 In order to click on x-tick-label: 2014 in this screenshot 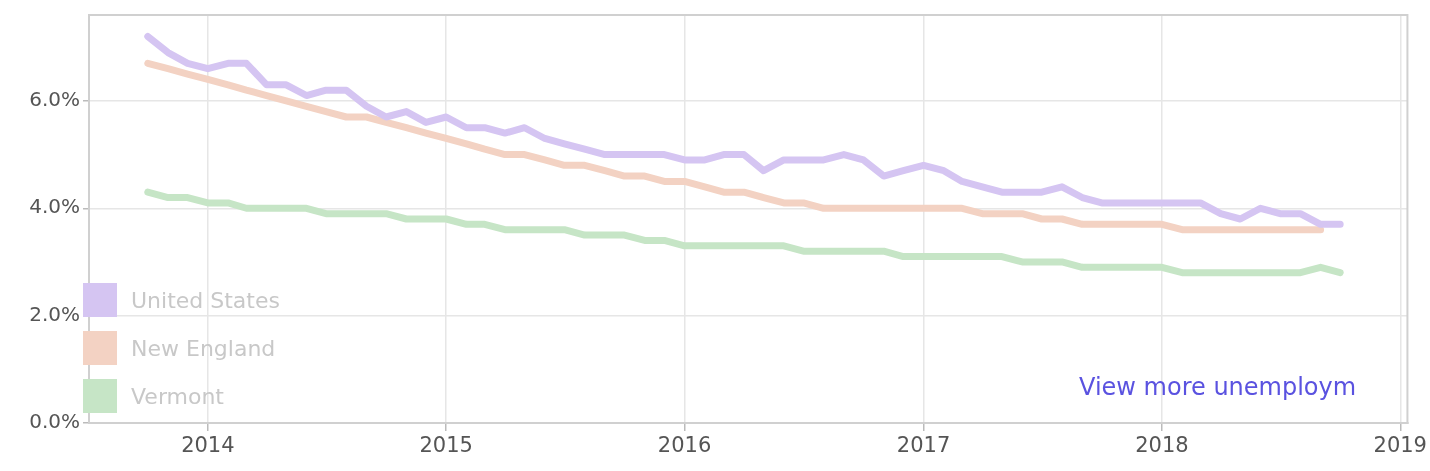, I will do `click(208, 445)`.